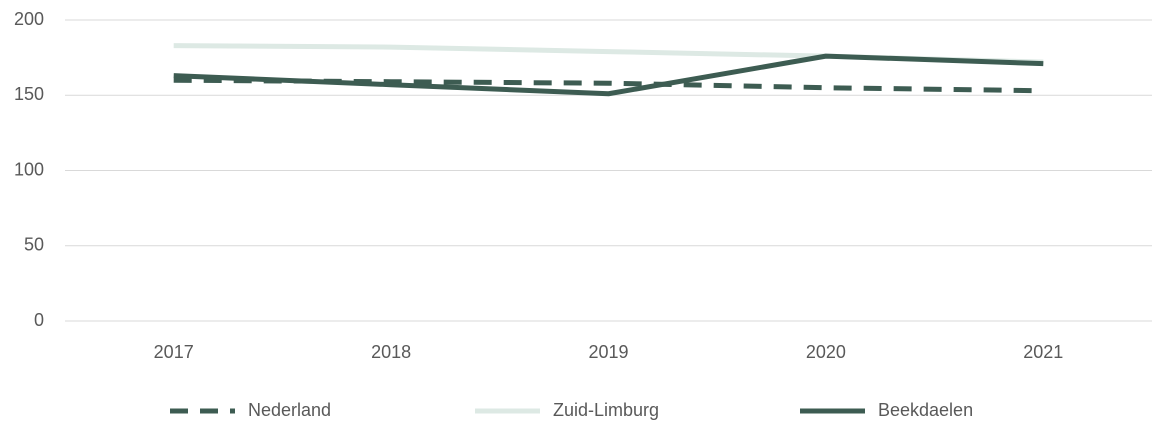 The image size is (1152, 421). Describe the element at coordinates (39, 320) in the screenshot. I see `y-tick-label: 0` at that location.